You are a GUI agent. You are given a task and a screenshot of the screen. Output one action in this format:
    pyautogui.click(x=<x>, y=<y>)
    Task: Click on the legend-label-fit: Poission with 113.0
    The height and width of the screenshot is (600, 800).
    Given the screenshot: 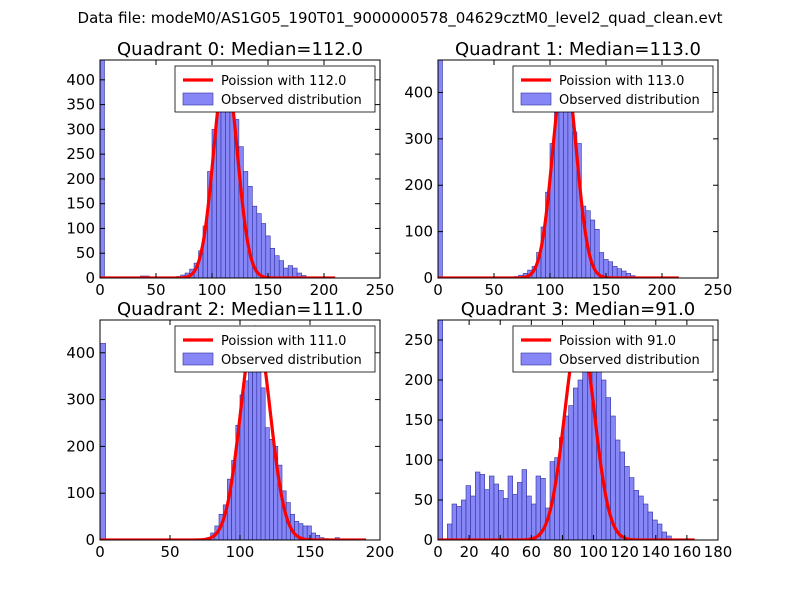 What is the action you would take?
    pyautogui.click(x=621, y=81)
    